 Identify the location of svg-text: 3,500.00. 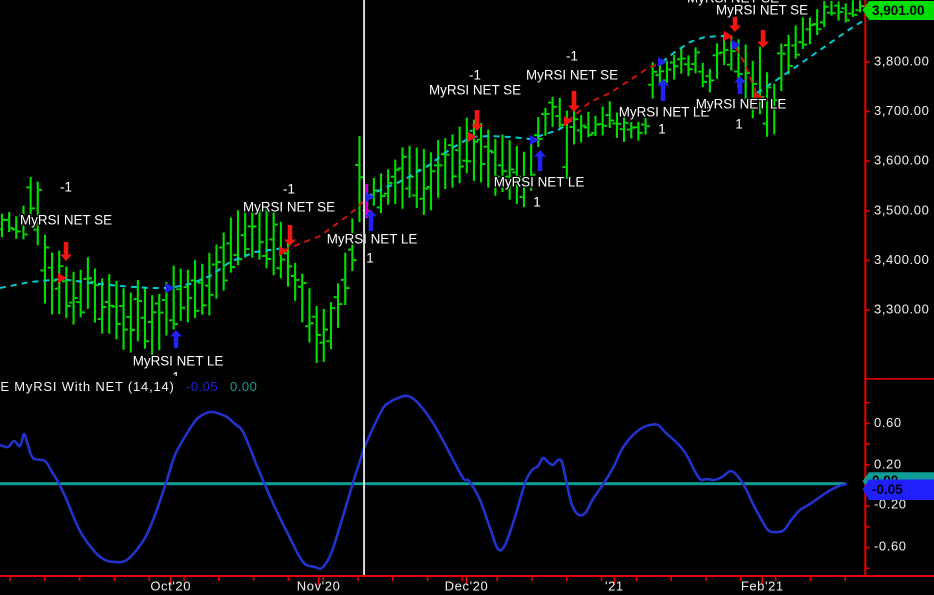
(901, 209).